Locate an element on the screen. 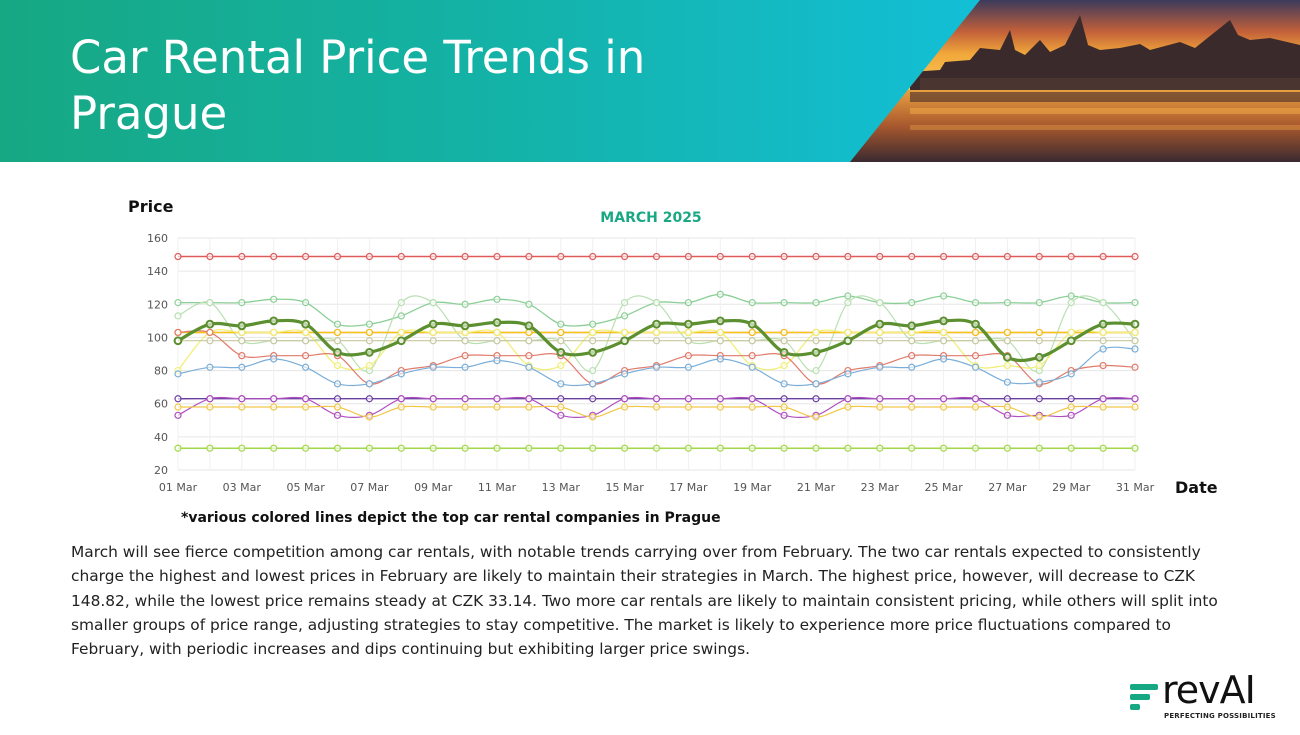 Image resolution: width=1300 pixels, height=735 pixels. y-axis-label: Price is located at coordinates (151, 206).